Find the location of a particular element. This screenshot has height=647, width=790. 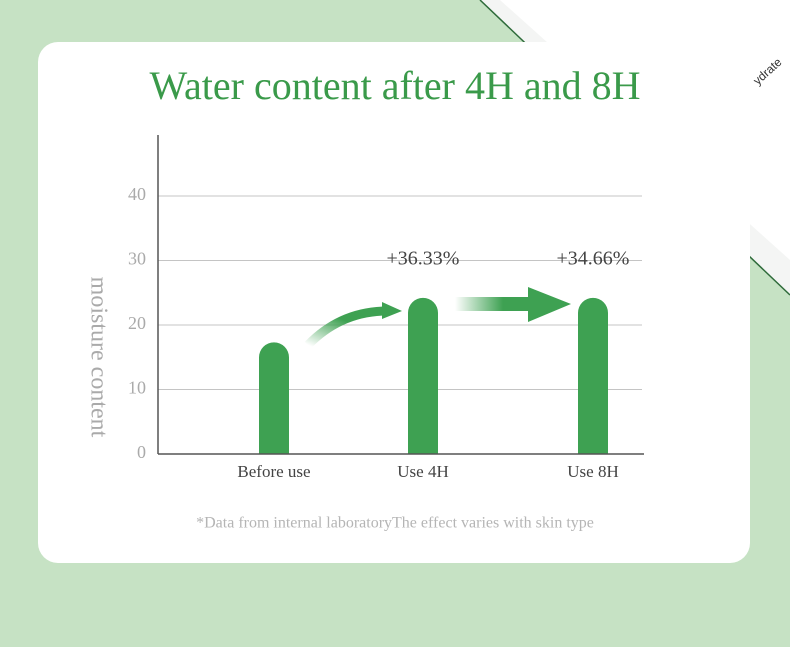

x-tick-label: Before use is located at coordinates (273, 471).